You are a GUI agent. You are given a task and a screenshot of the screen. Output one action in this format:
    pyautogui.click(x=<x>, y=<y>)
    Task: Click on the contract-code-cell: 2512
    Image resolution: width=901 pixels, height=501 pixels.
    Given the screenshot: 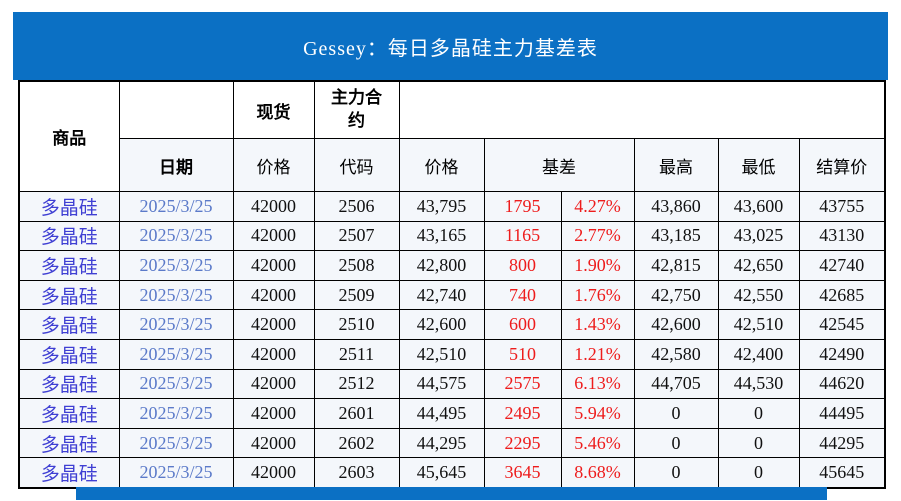 What is the action you would take?
    pyautogui.click(x=356, y=384)
    